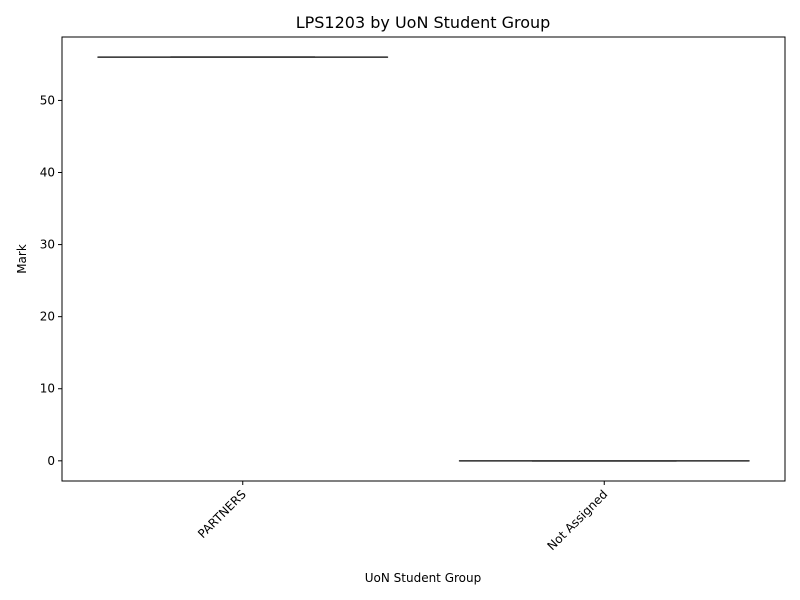  I want to click on chart-title: LPS1203 by UoN Student Group, so click(423, 22).